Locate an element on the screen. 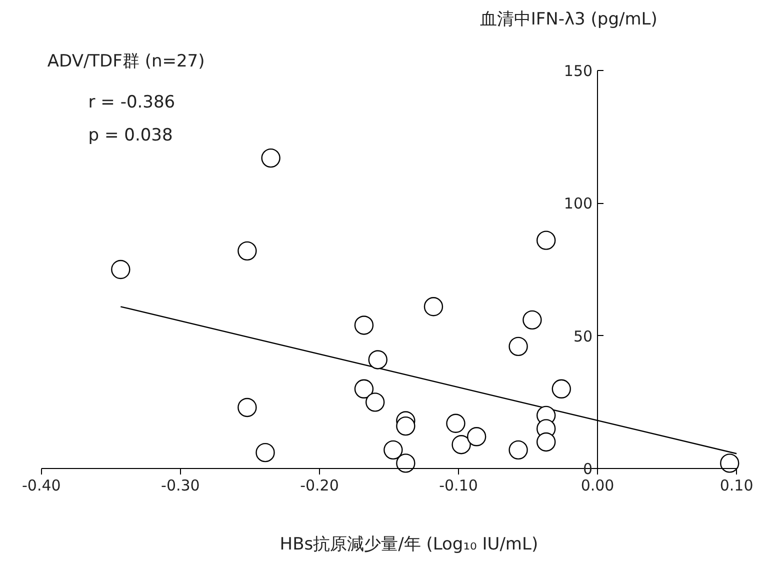 The width and height of the screenshot is (771, 563). annotation: p = 0.038 is located at coordinates (130, 136).